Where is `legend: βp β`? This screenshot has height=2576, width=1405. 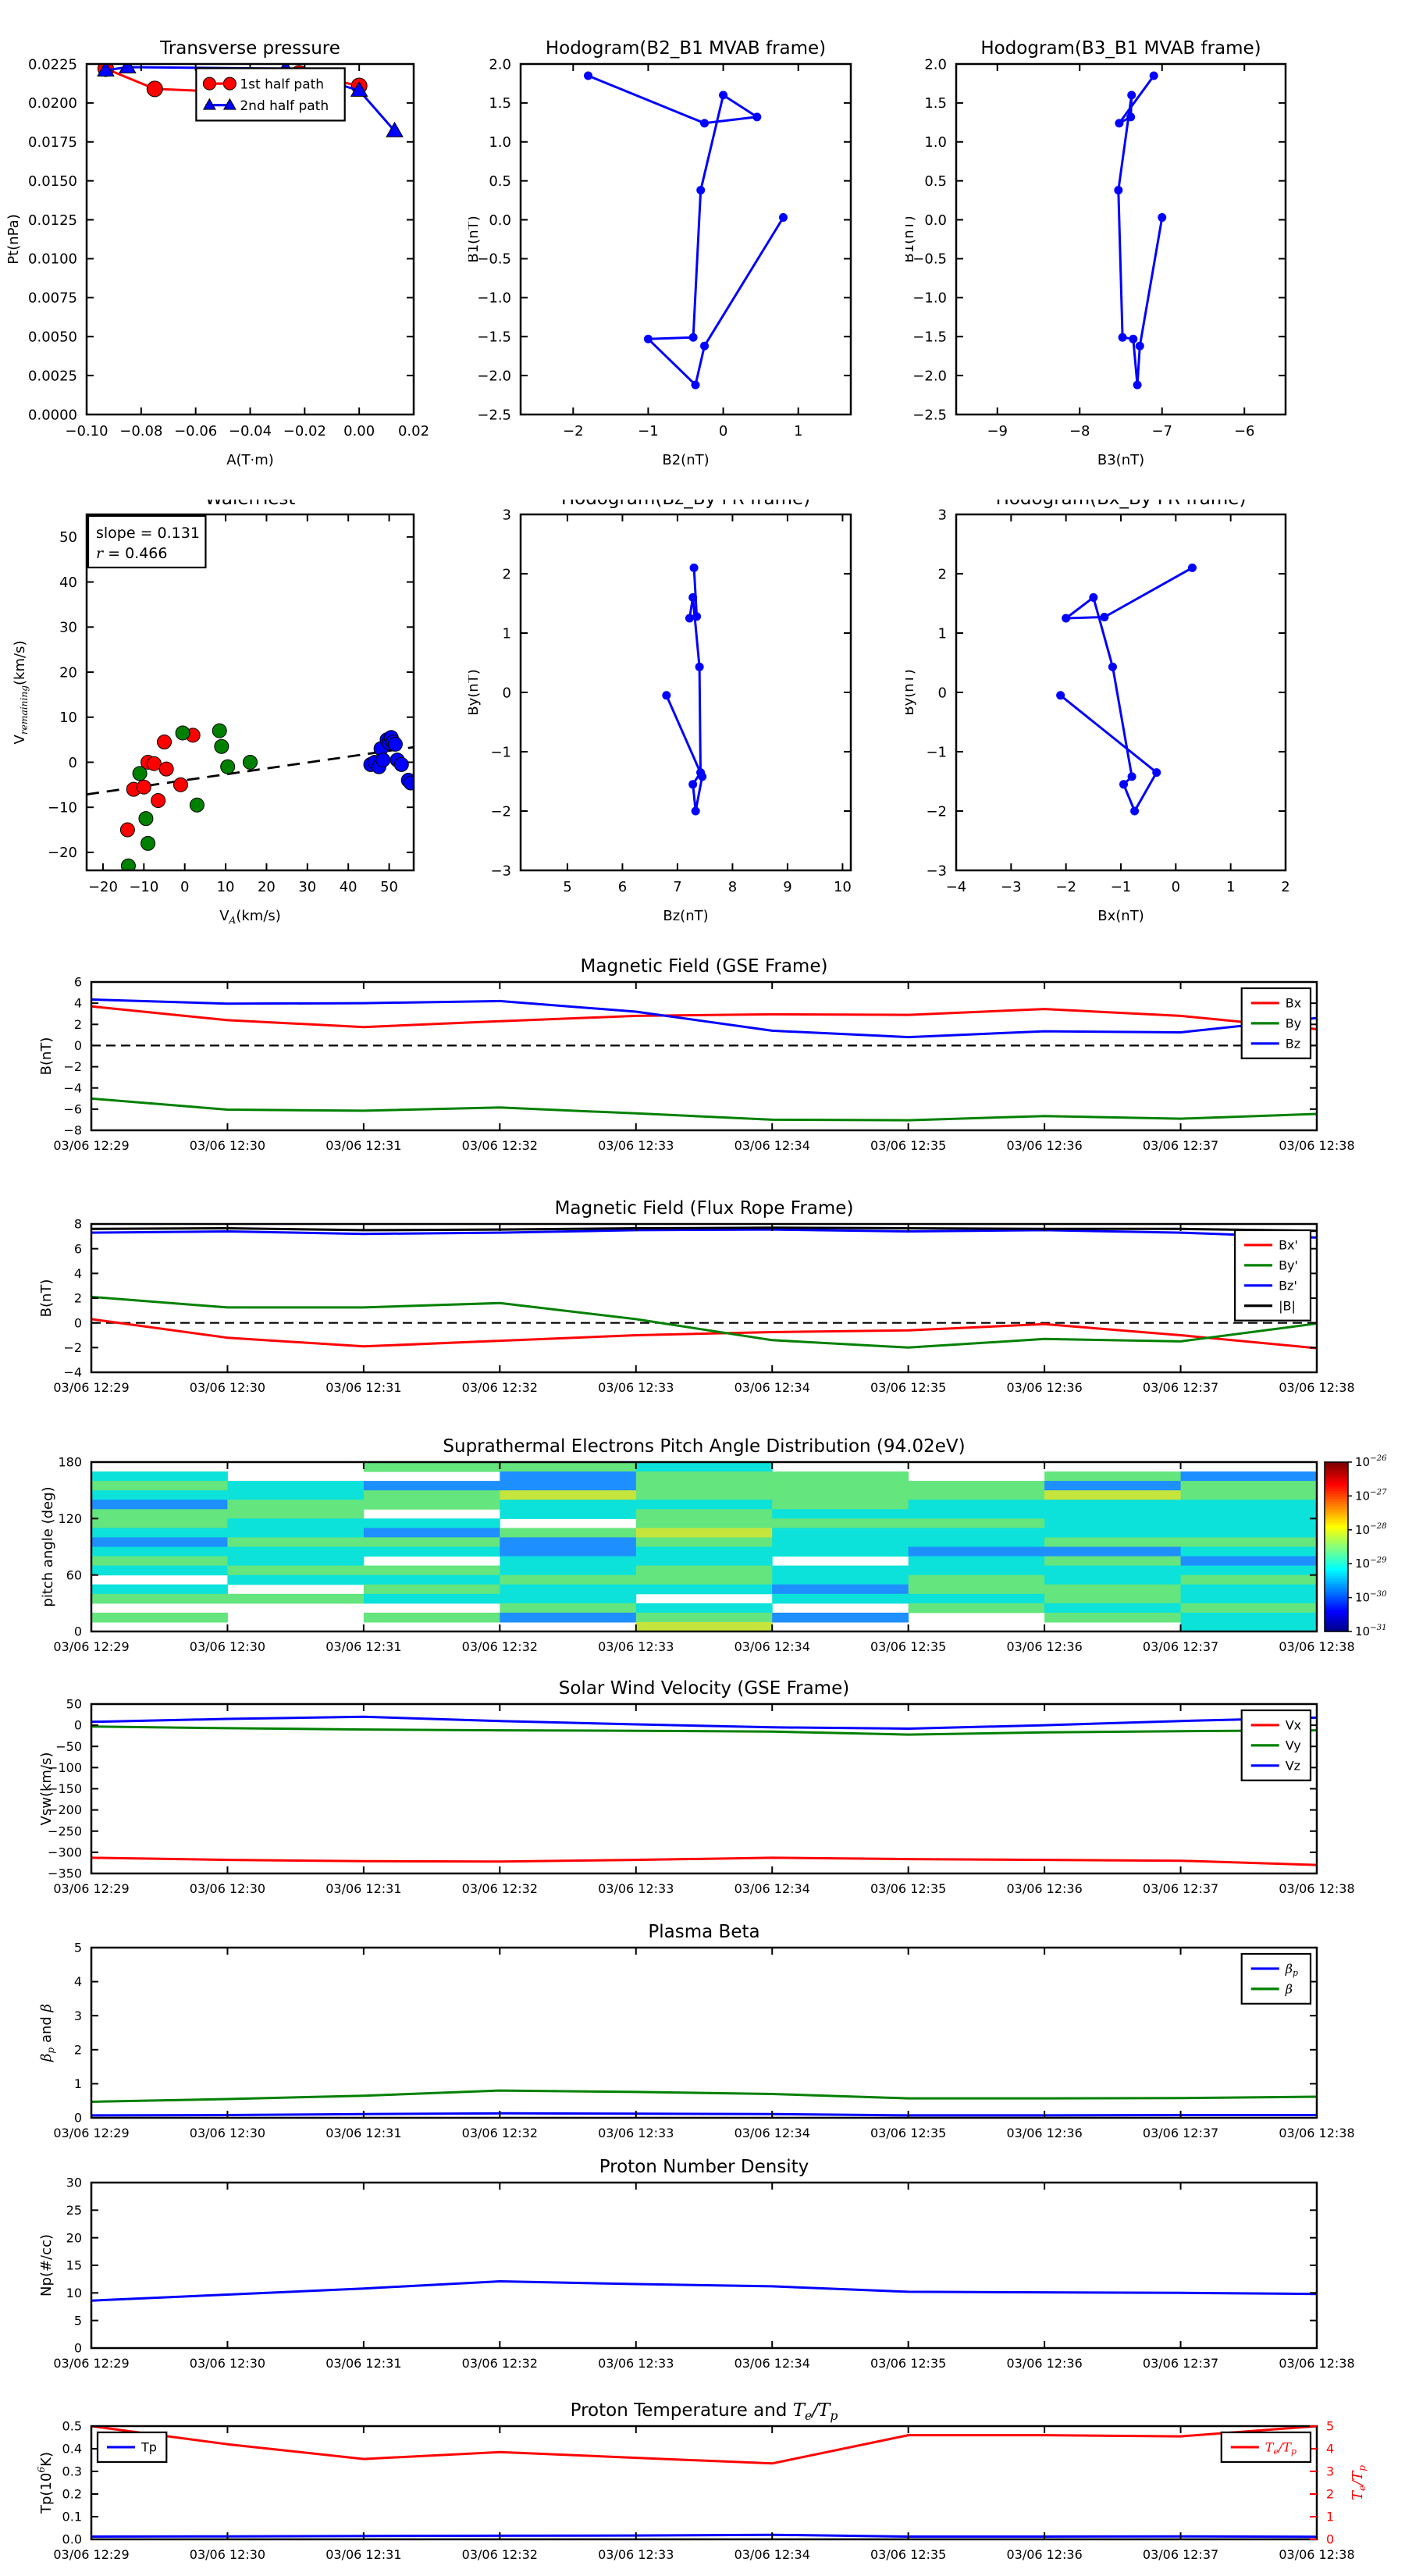
legend: βp β is located at coordinates (1276, 1978).